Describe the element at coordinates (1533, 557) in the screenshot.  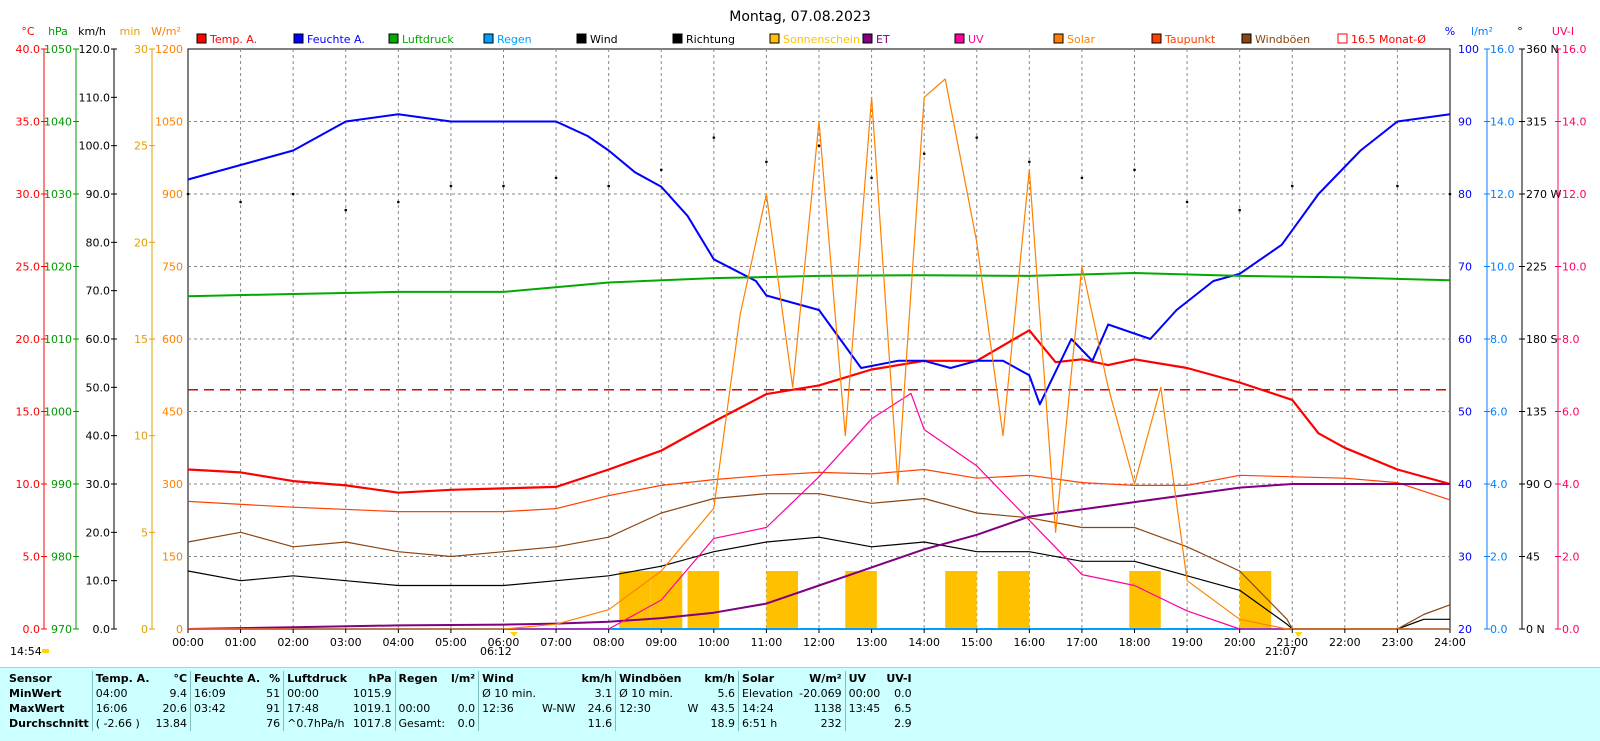
I see `axis-tick-label: 45` at that location.